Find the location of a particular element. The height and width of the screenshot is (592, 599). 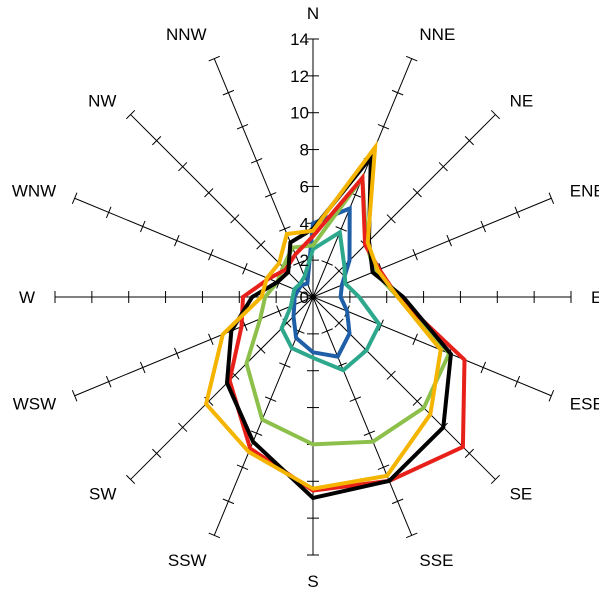

series-2-line is located at coordinates (330, 300).